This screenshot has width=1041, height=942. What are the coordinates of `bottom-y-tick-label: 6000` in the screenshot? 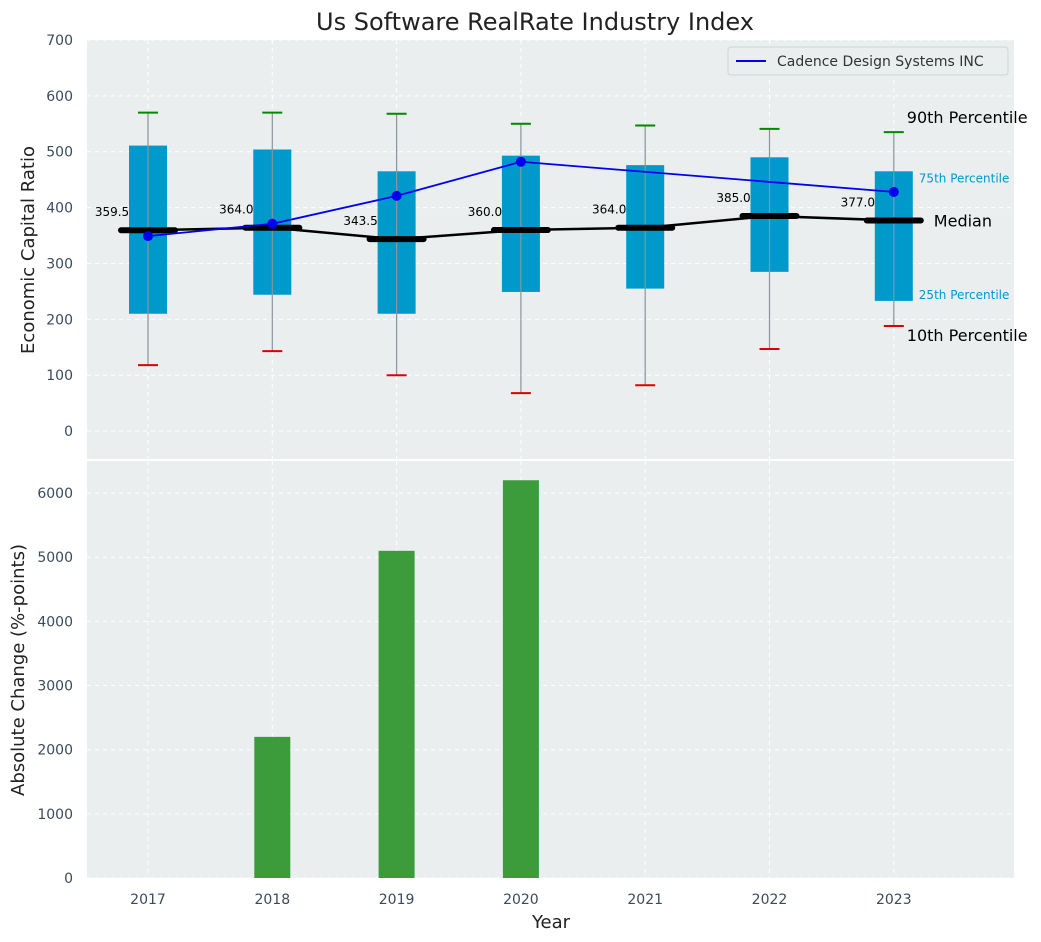 It's located at (55, 494).